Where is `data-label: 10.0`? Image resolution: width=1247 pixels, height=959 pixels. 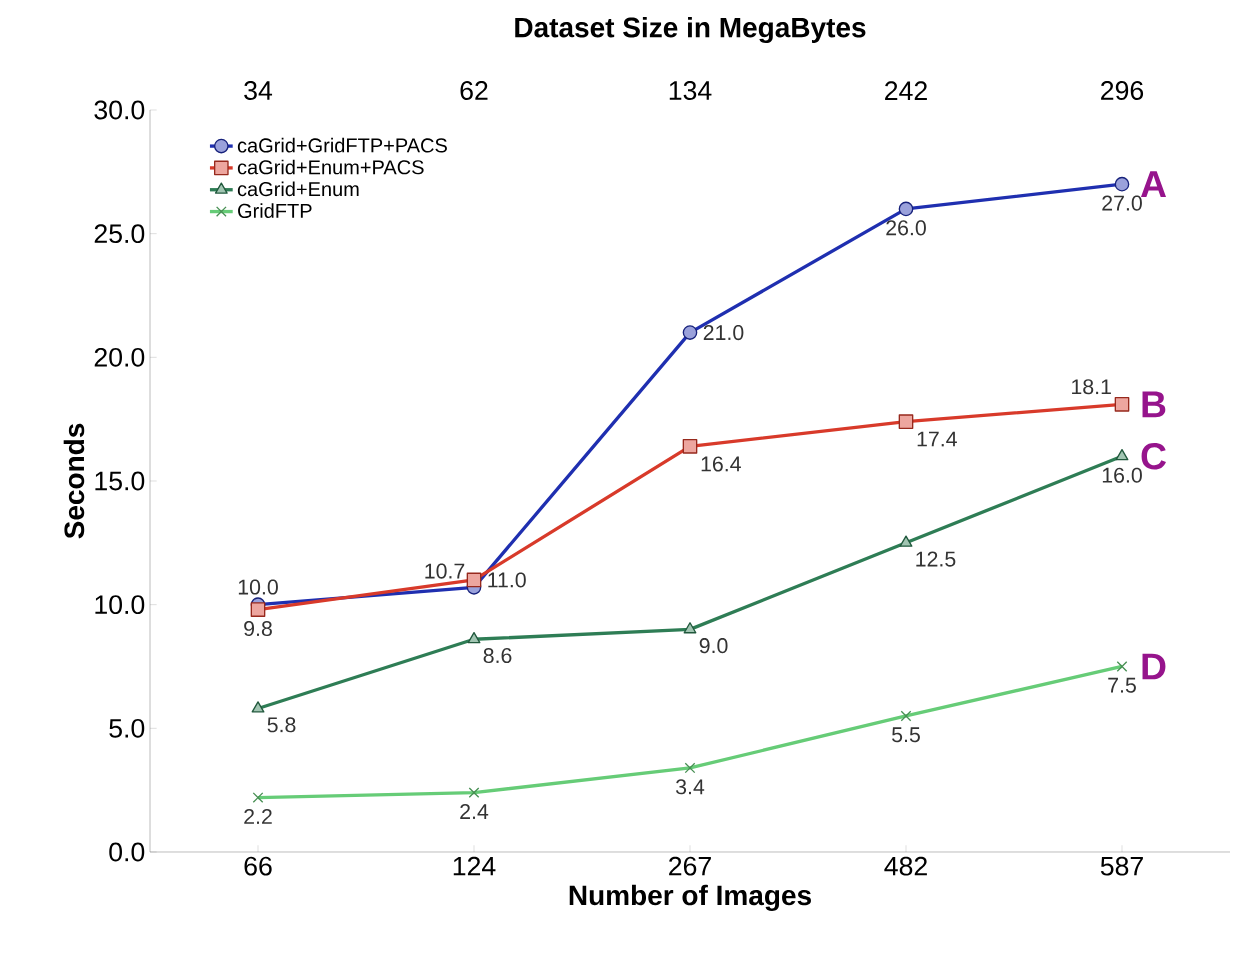
data-label: 10.0 is located at coordinates (258, 587).